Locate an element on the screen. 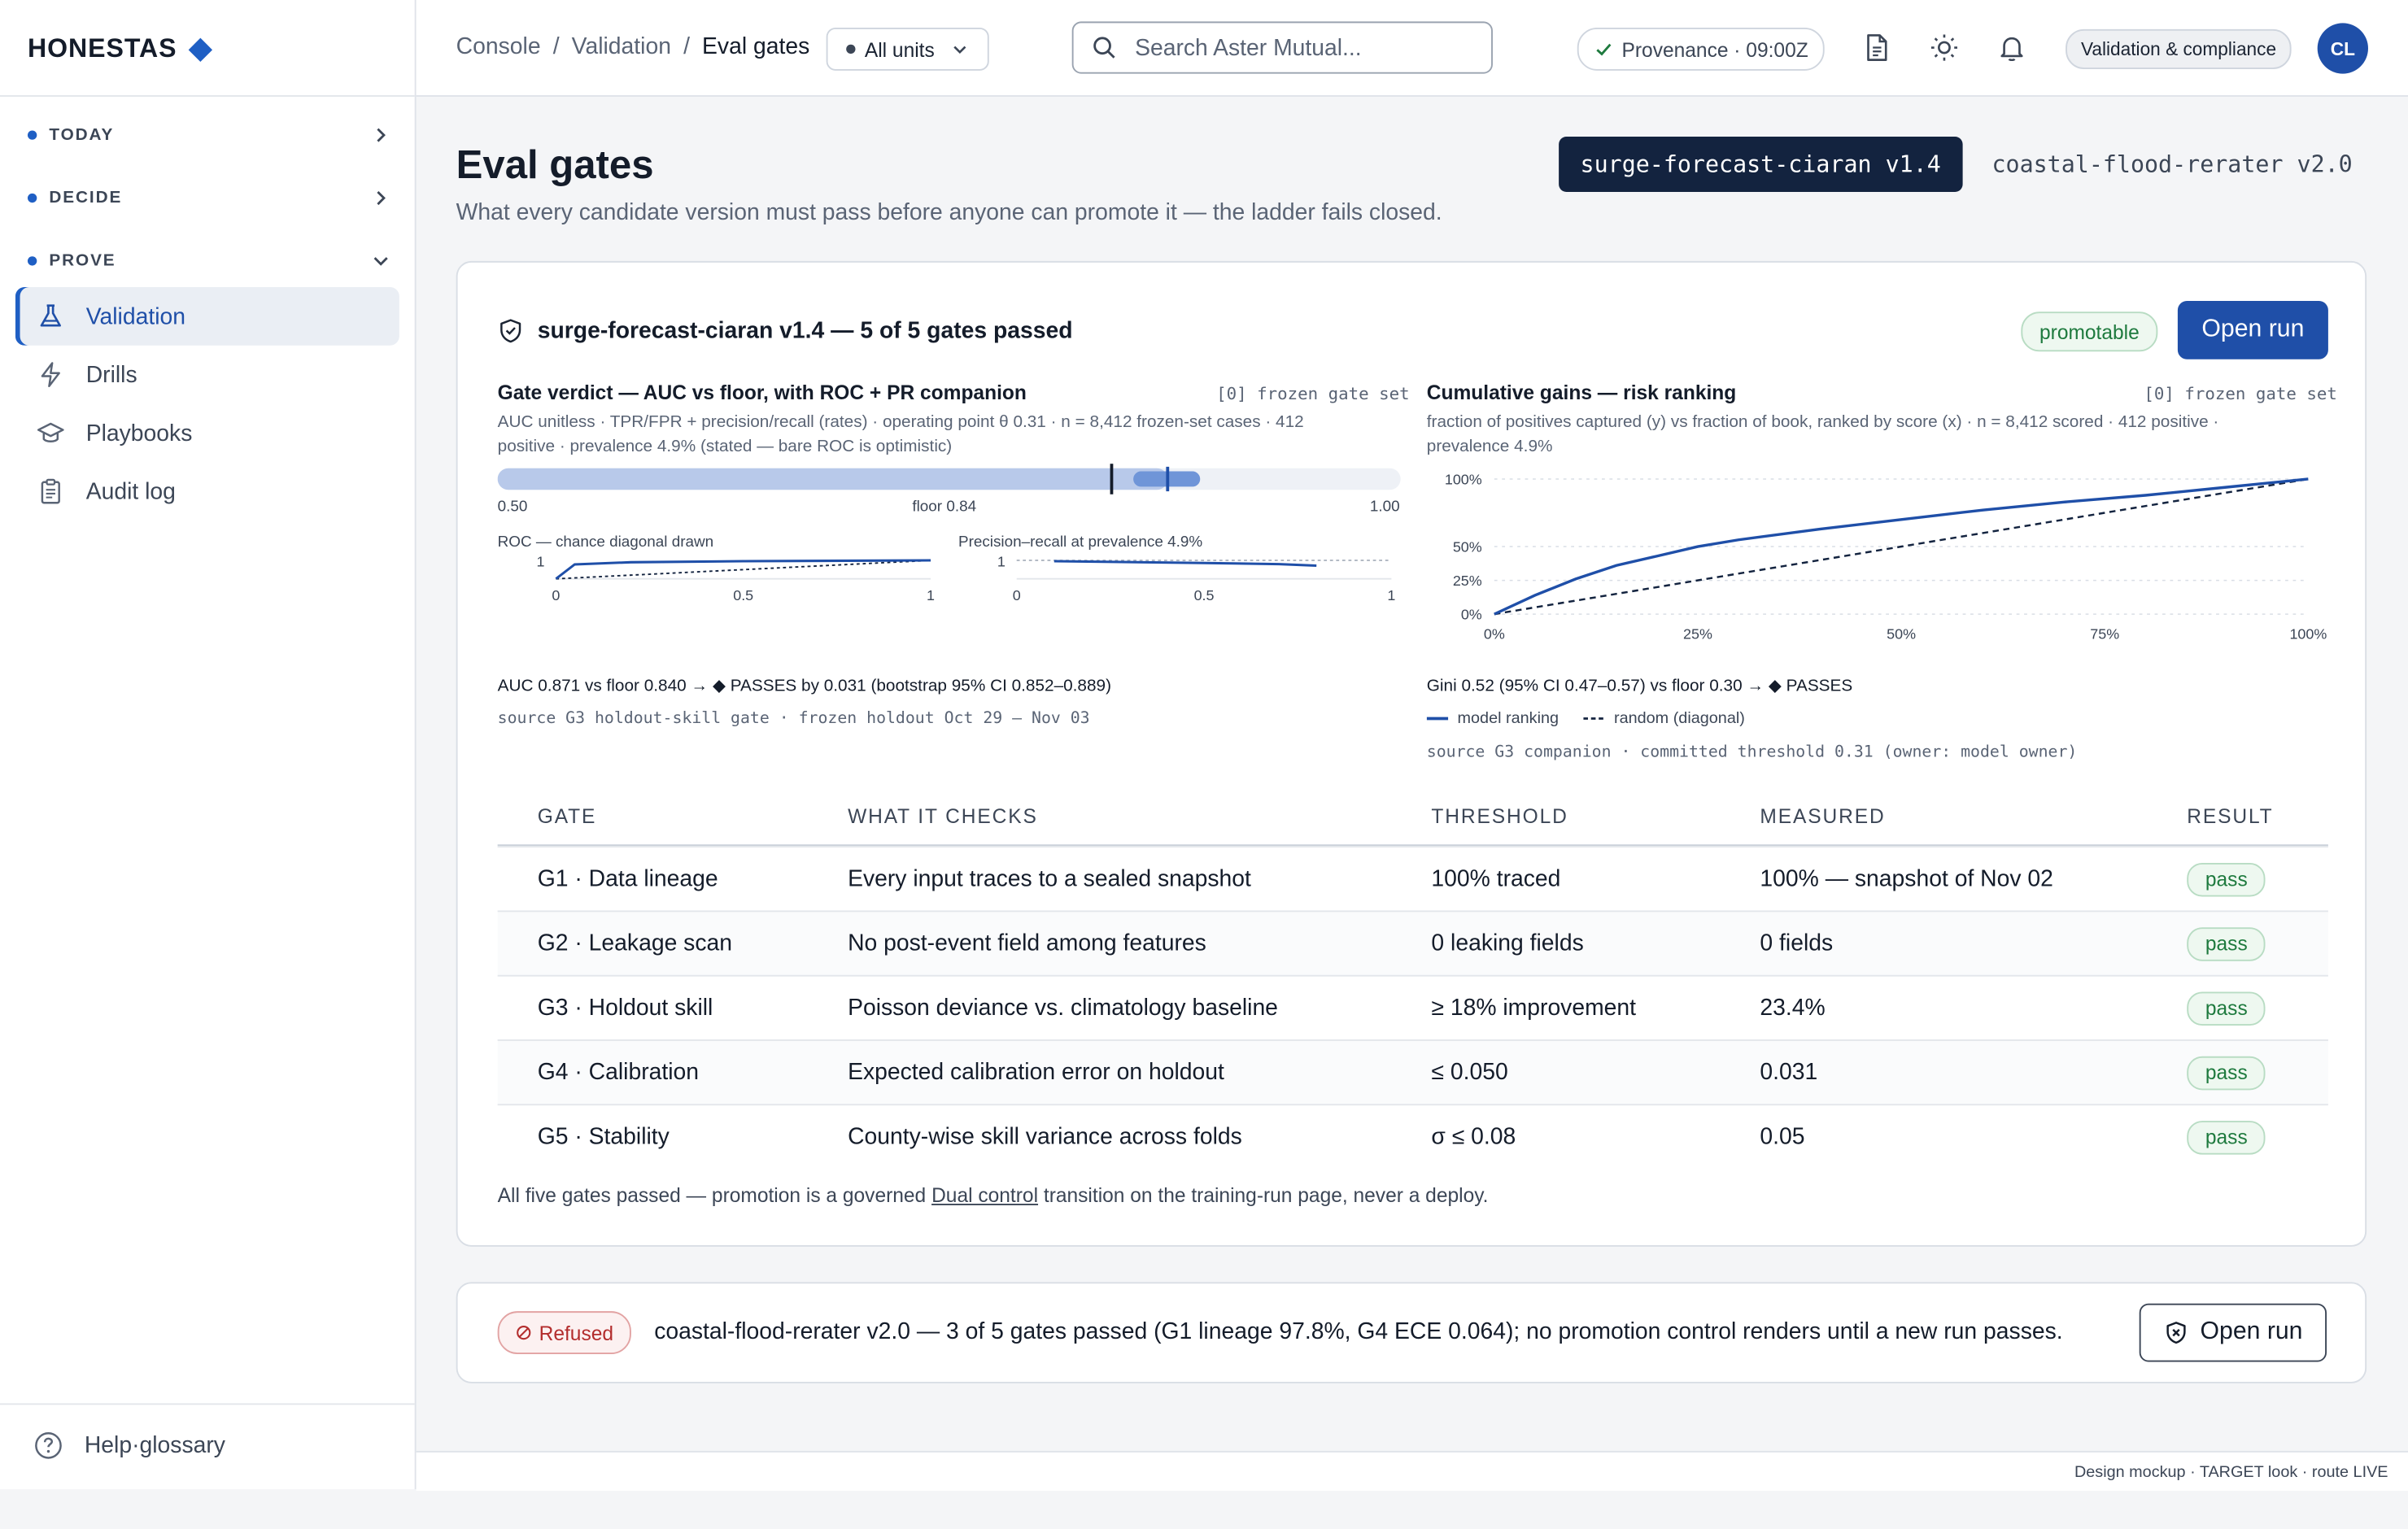 Image resolution: width=2408 pixels, height=1529 pixels. units-dropdown: All units is located at coordinates (907, 49).